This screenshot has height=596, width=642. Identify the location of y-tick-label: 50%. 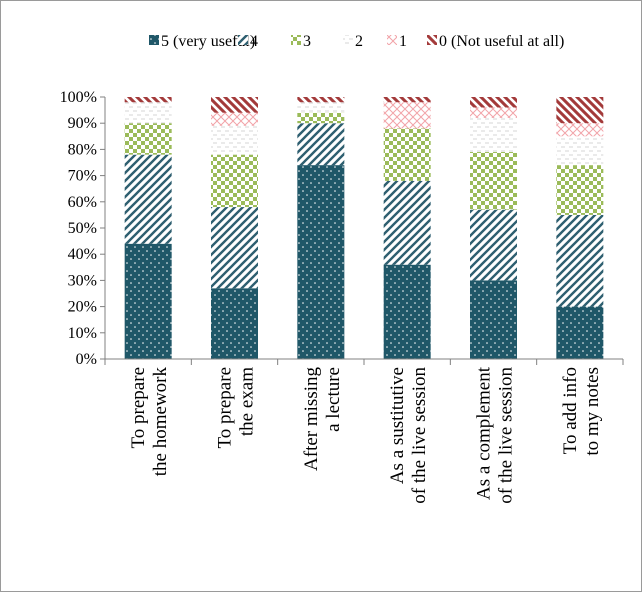
(82, 228).